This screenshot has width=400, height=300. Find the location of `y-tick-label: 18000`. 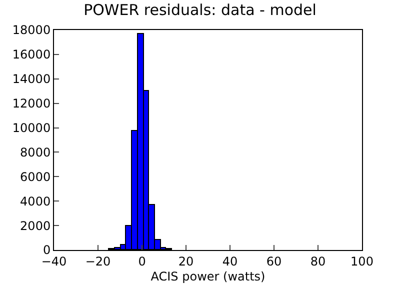

y-tick-label: 18000 is located at coordinates (31, 30).